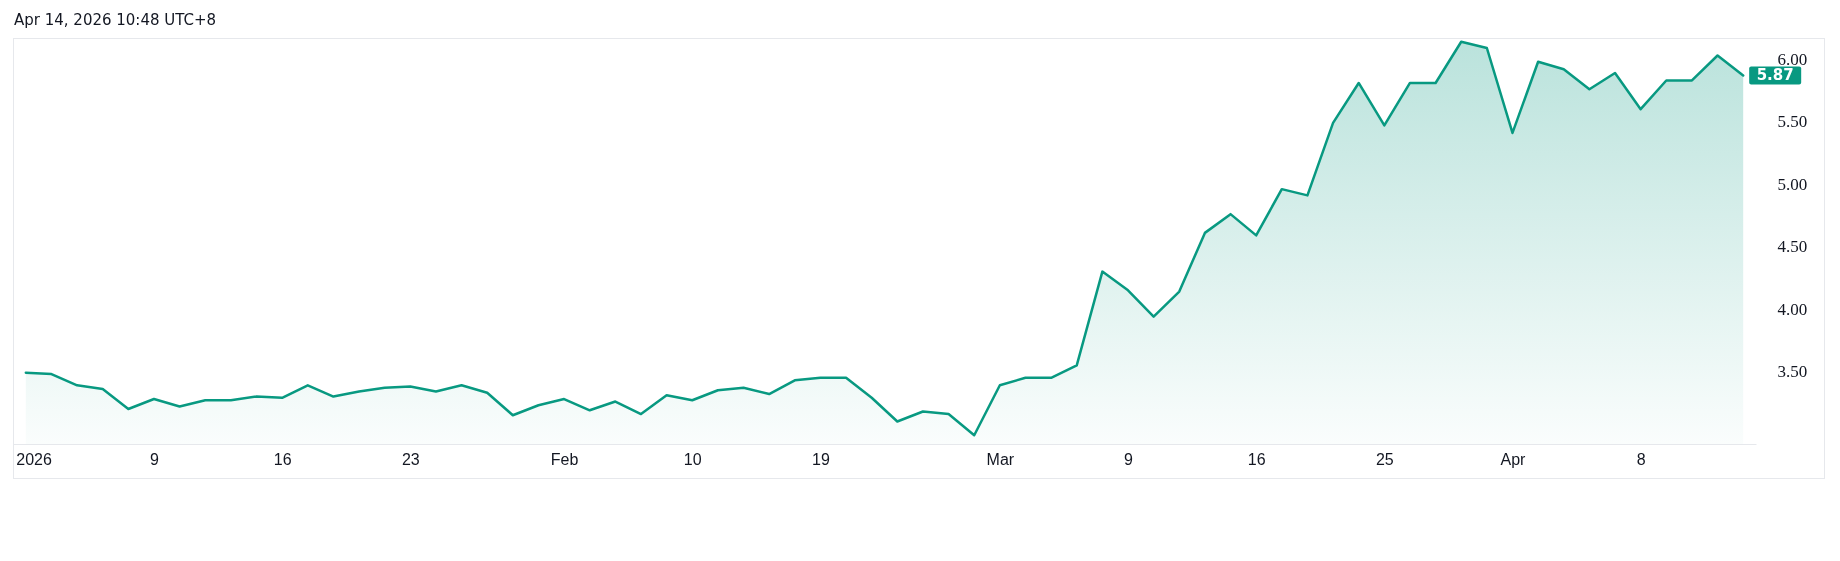  I want to click on x-tick-label: 2026, so click(34, 459).